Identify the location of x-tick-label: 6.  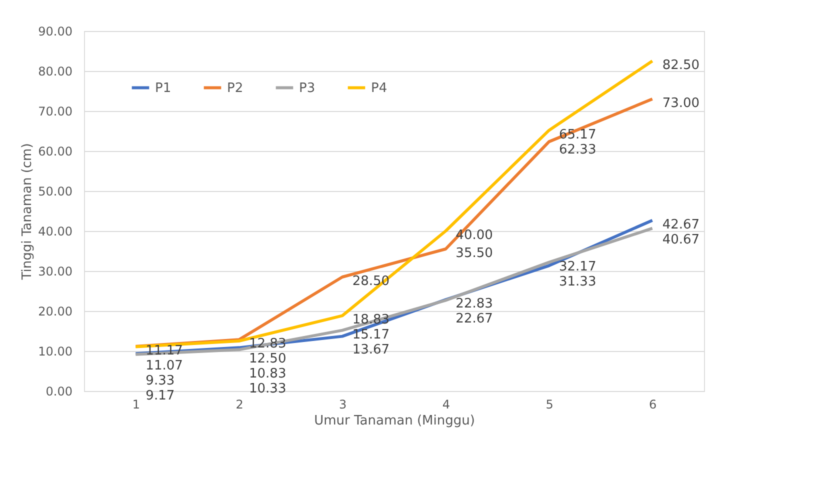
(653, 405).